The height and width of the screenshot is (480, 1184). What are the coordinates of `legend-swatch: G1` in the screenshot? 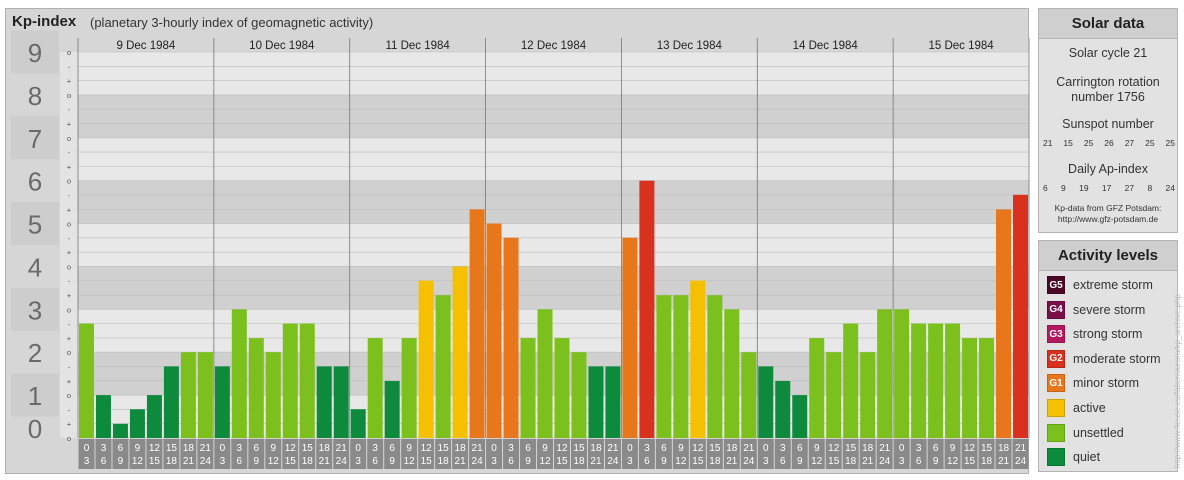 It's located at (1056, 383).